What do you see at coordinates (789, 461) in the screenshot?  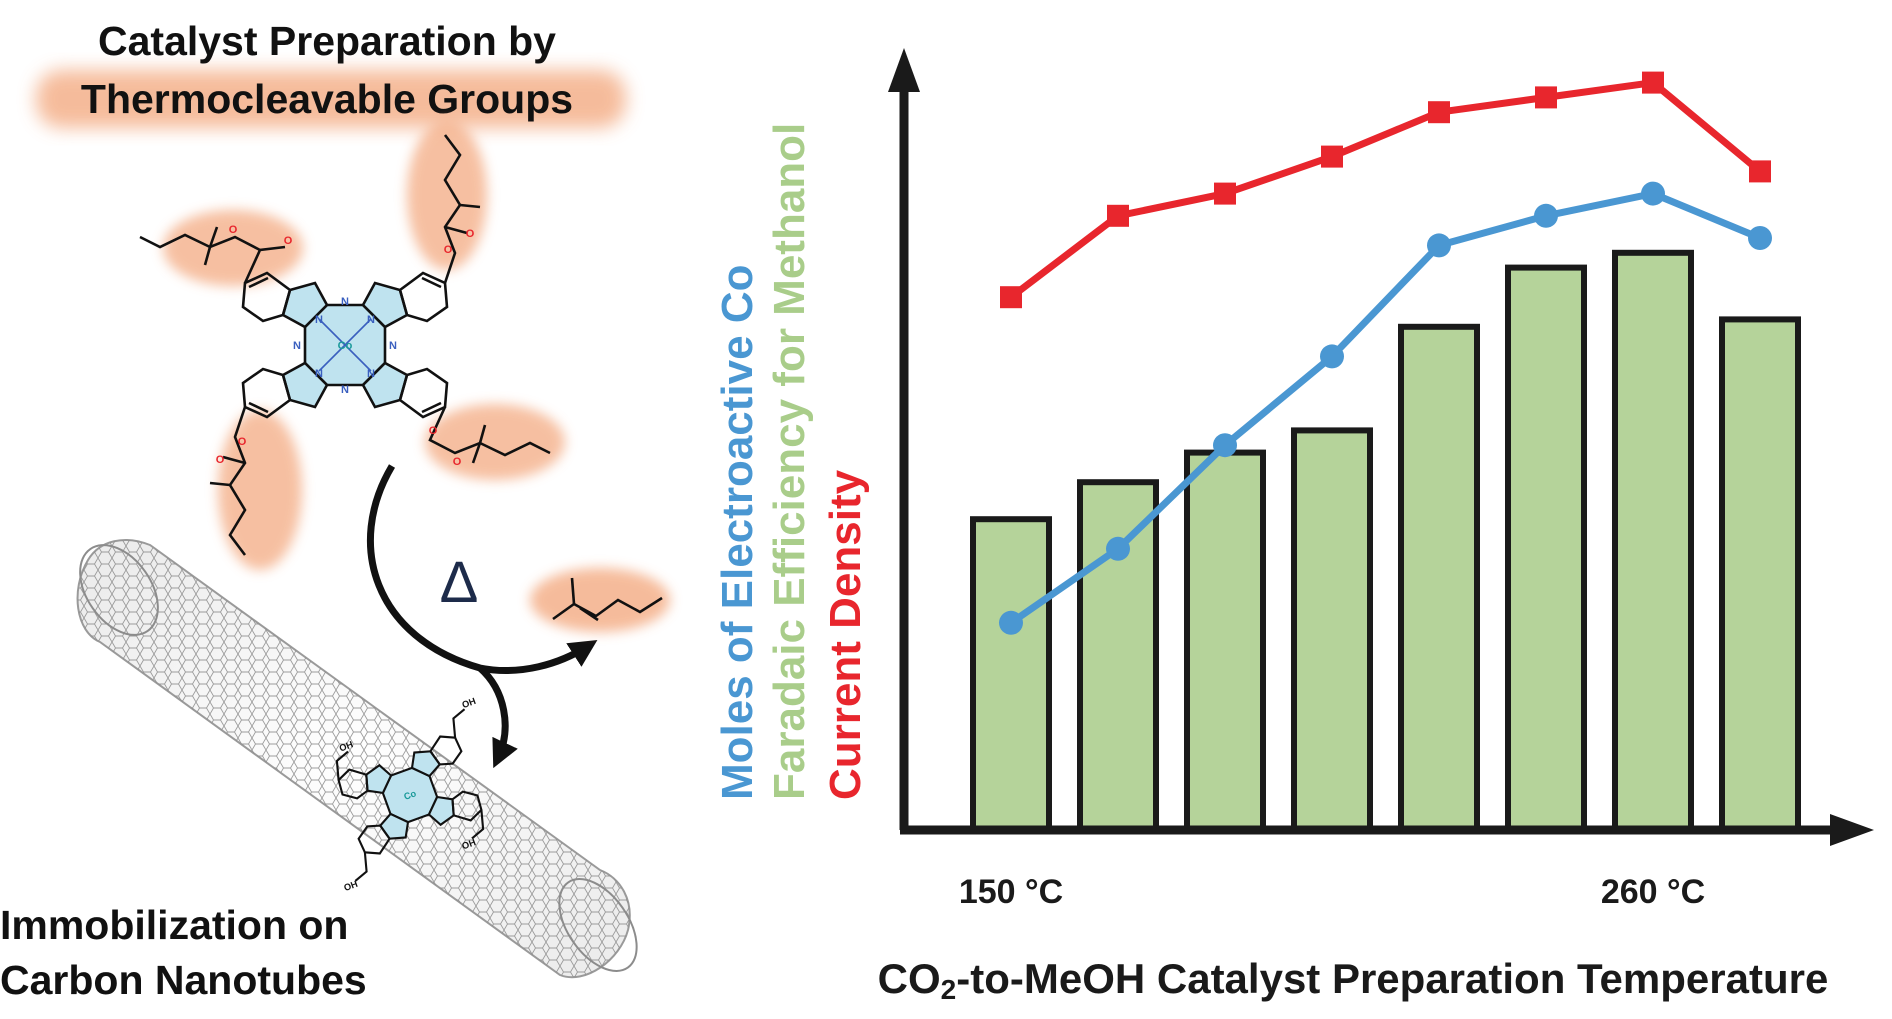 I see `y-axis-label-faradaic-efficiency: Faradaic Efficiency for Methanol` at bounding box center [789, 461].